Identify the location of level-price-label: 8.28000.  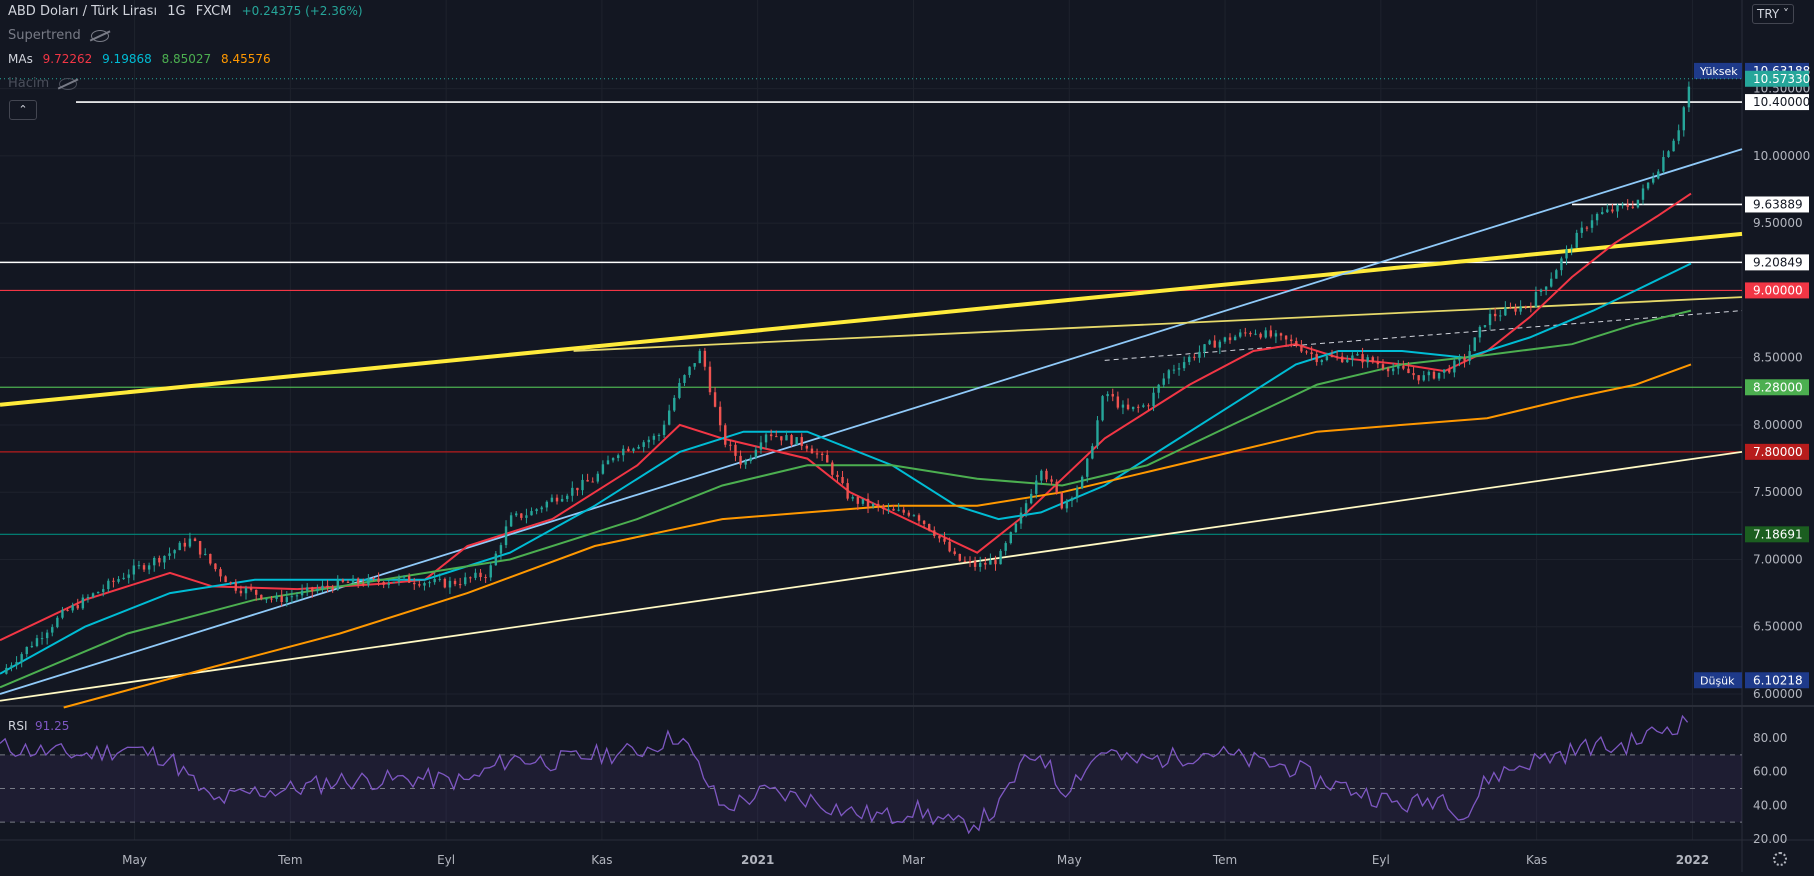
(1778, 387).